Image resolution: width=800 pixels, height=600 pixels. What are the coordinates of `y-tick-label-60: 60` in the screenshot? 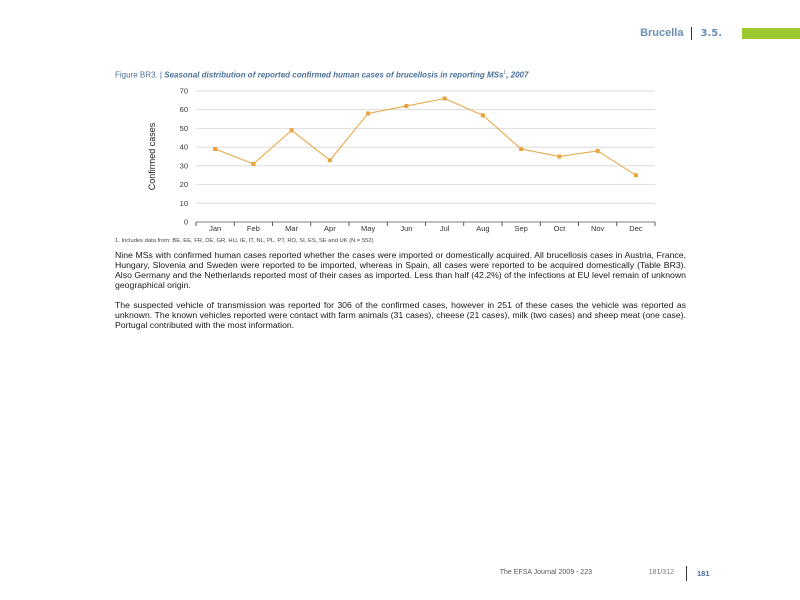 It's located at (184, 109).